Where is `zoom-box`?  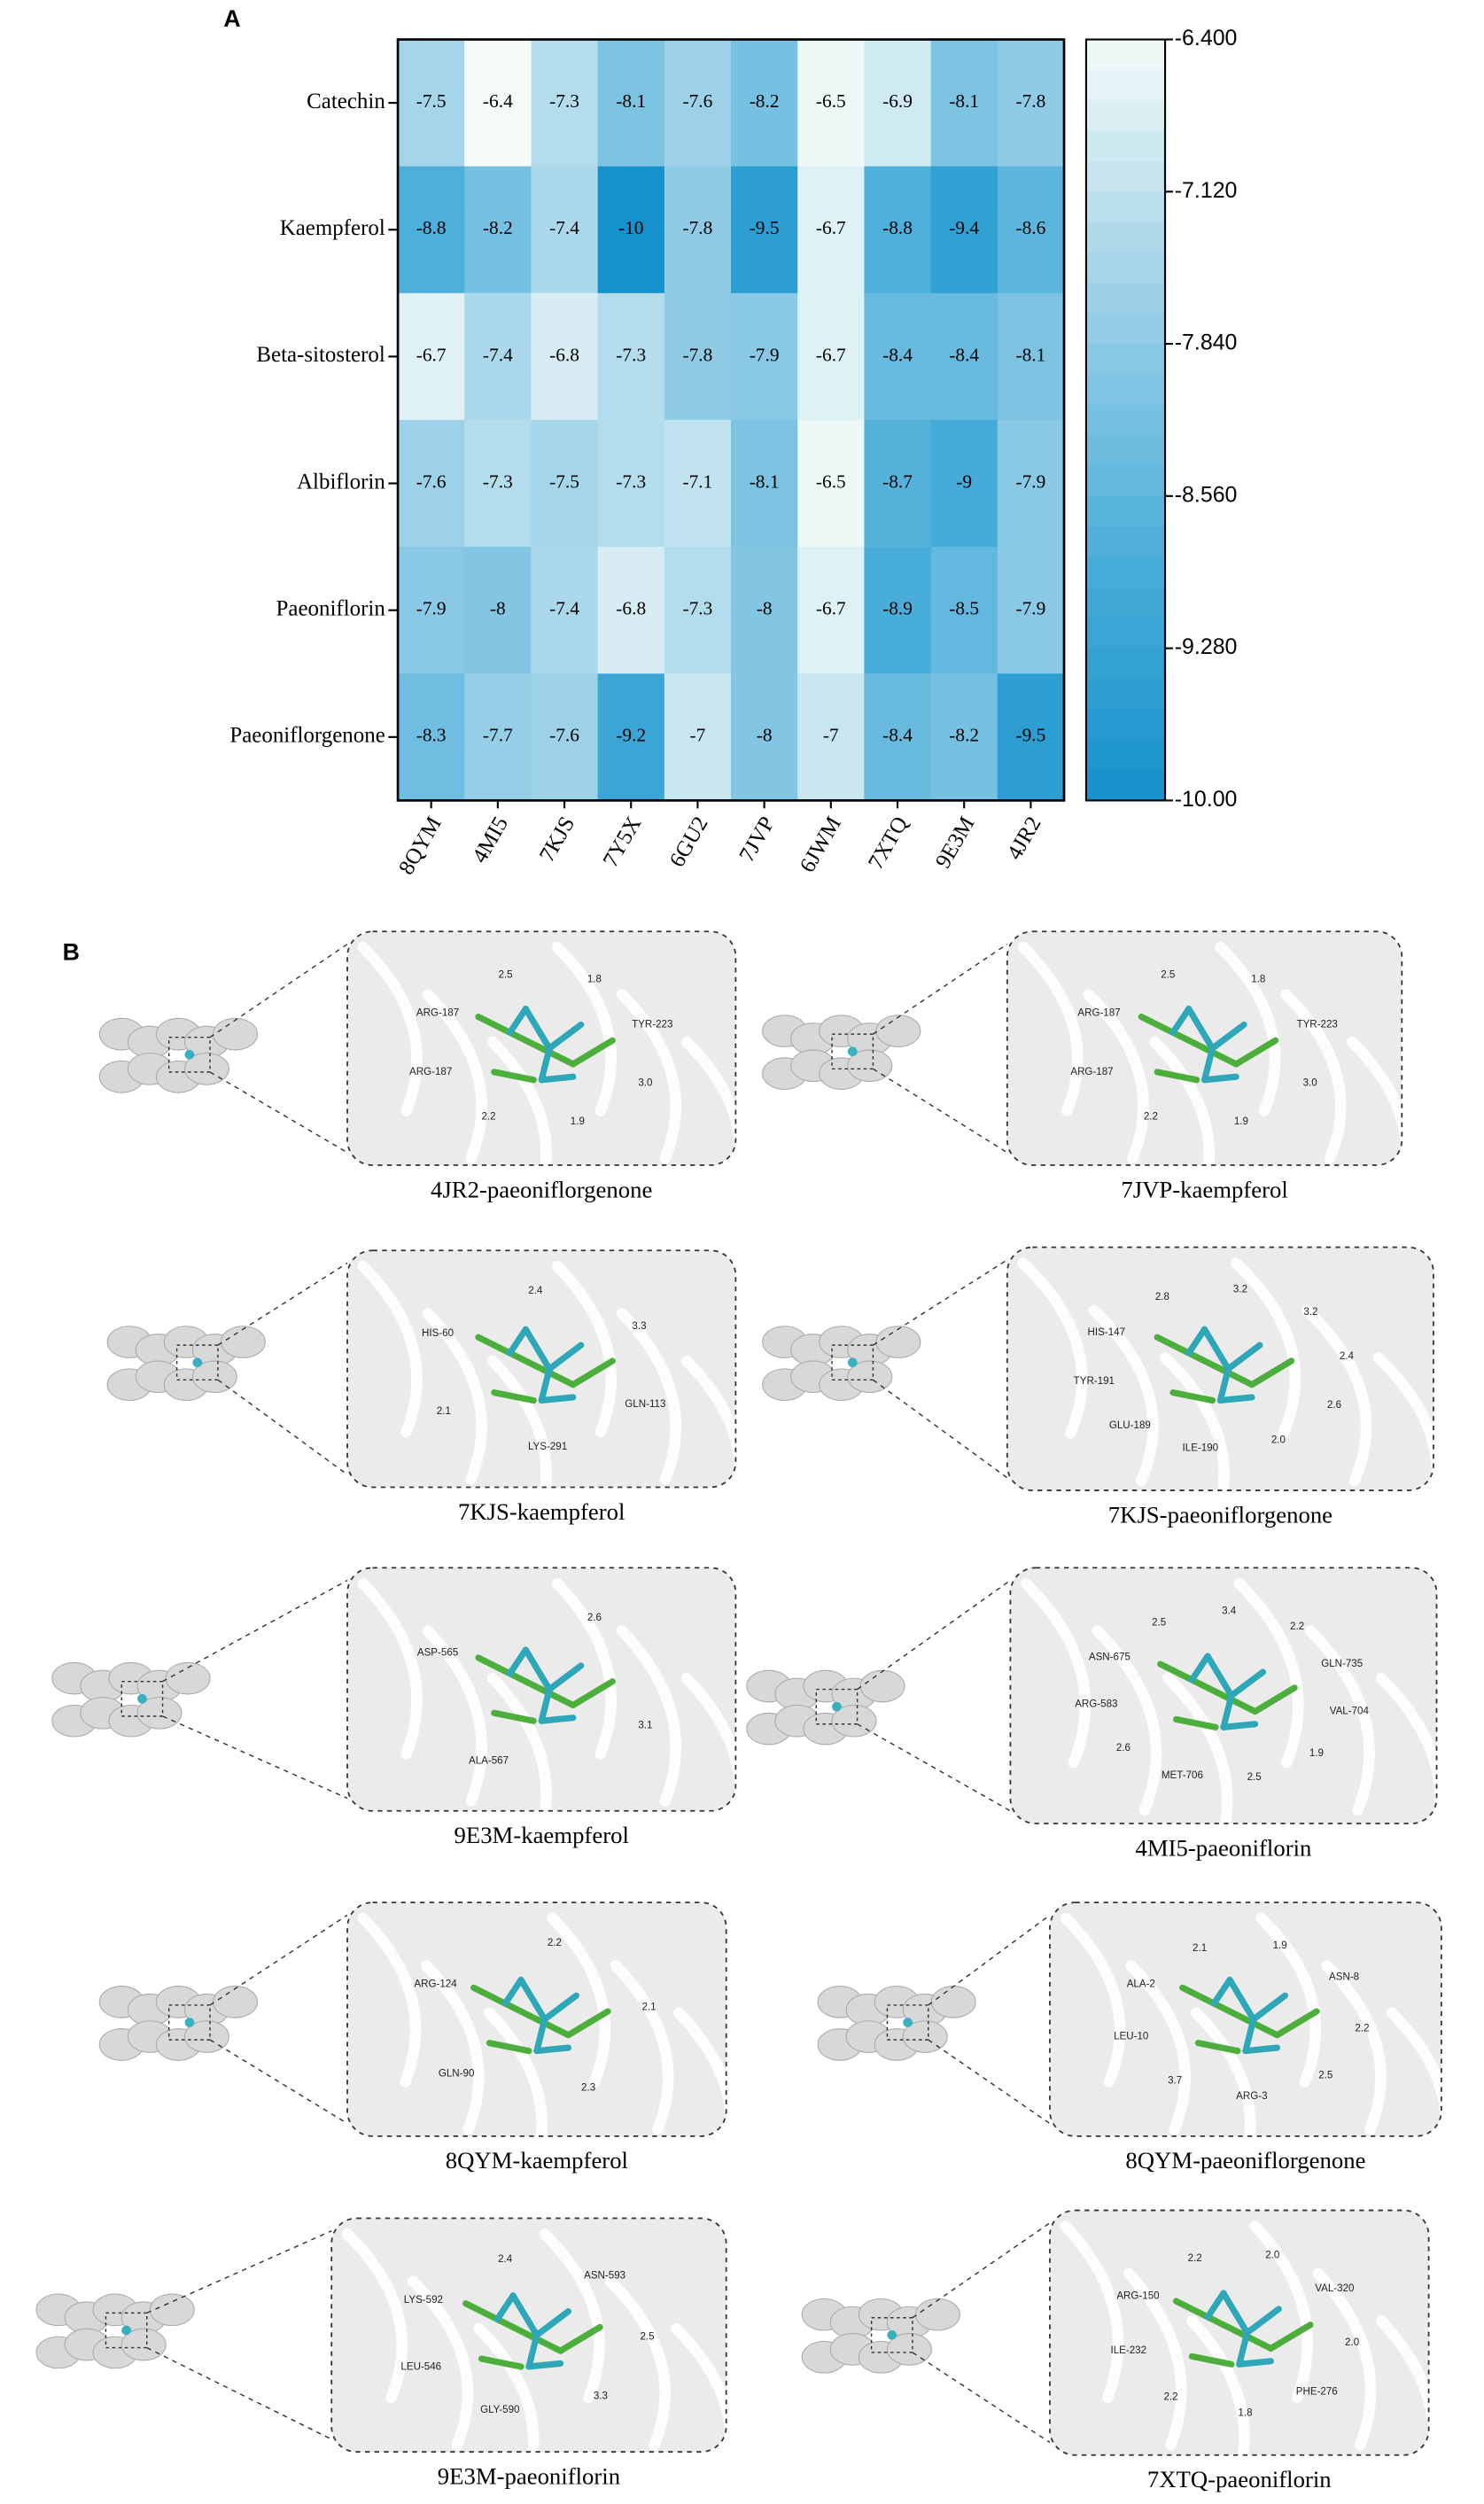 zoom-box is located at coordinates (541, 1048).